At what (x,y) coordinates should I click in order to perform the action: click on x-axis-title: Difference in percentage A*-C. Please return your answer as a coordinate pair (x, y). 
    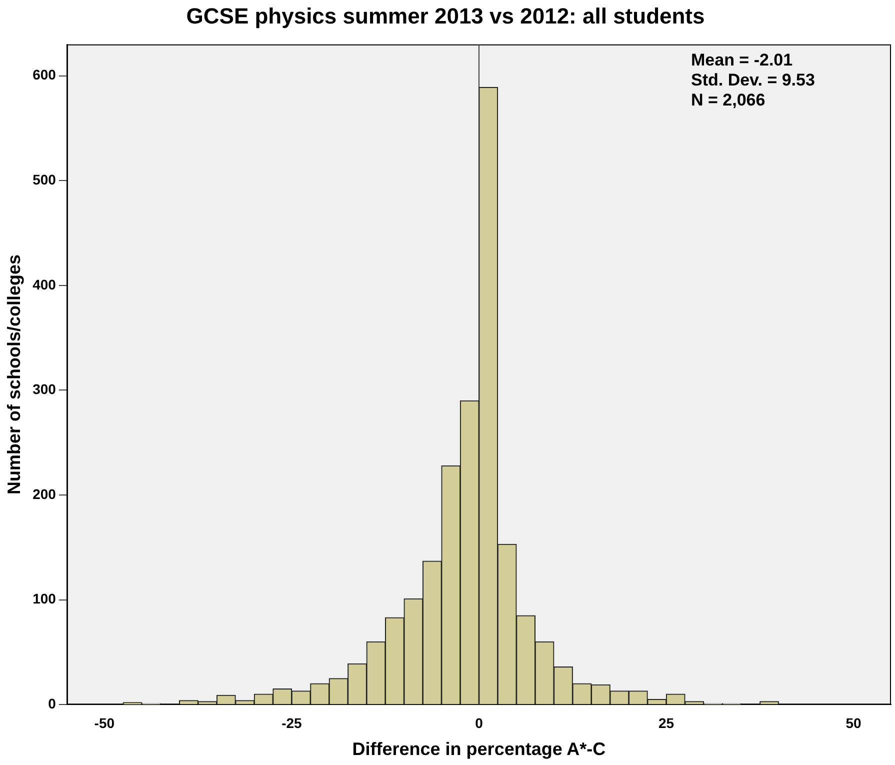
    Looking at the image, I should click on (479, 749).